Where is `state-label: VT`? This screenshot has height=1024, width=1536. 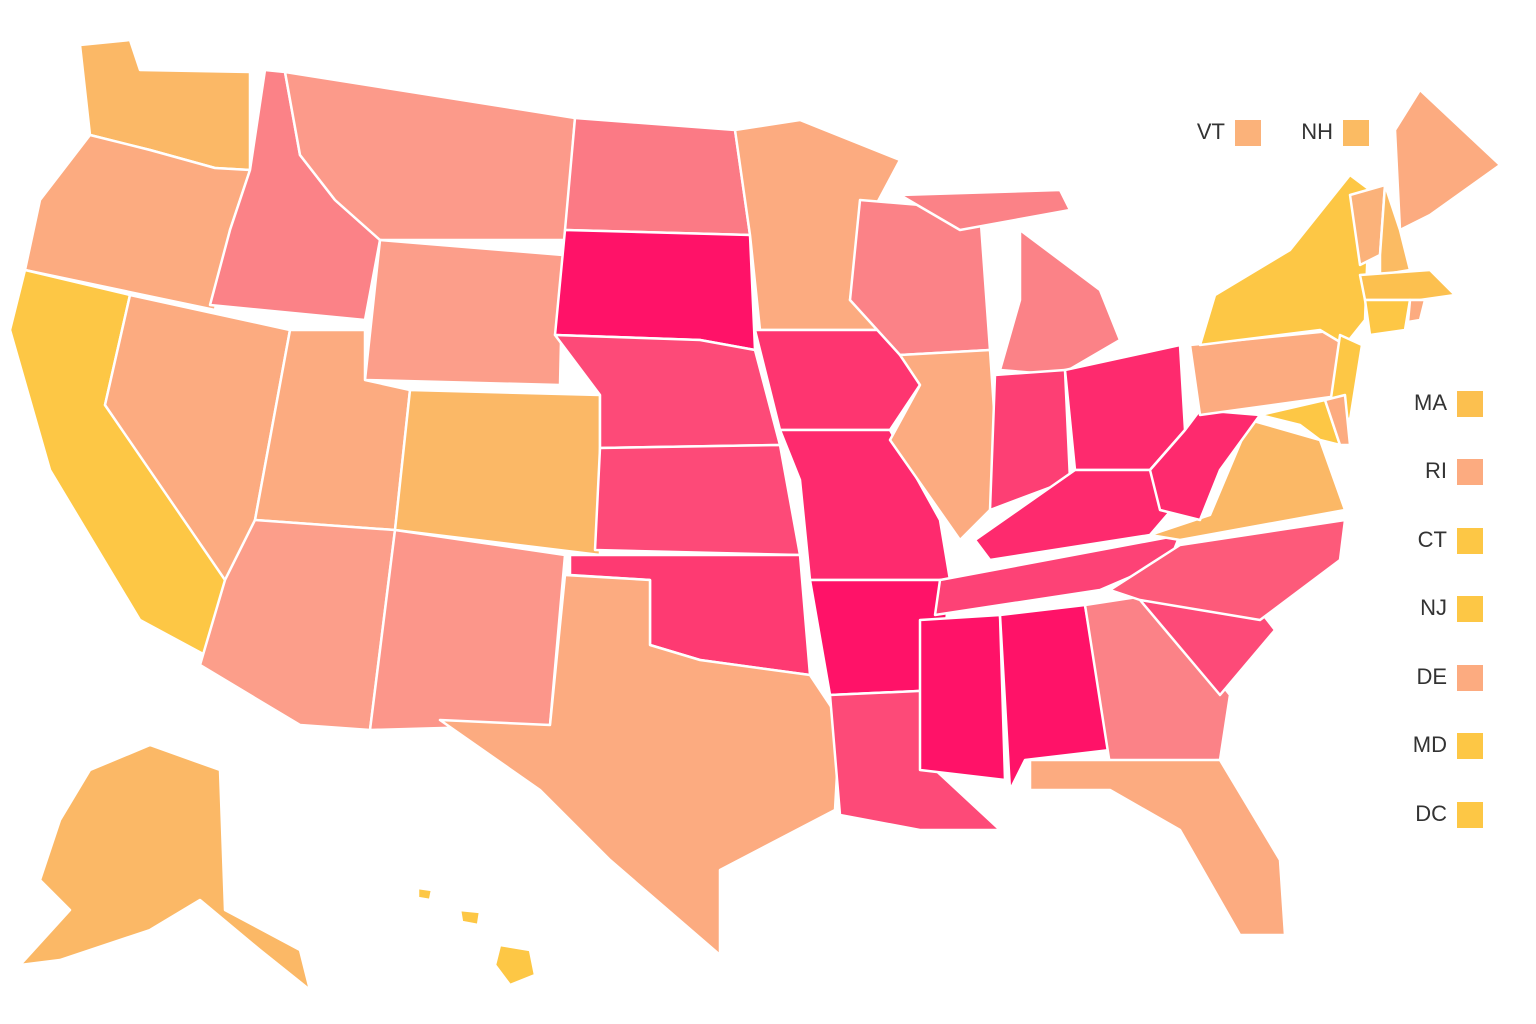
state-label: VT is located at coordinates (1211, 131).